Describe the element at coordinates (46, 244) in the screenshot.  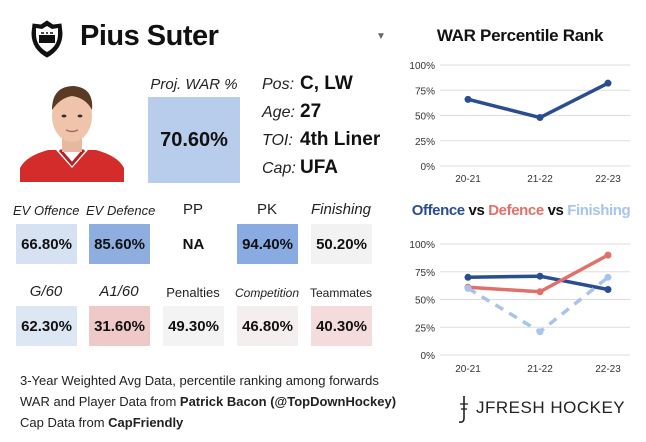
I see `metric-value: 66.80%` at that location.